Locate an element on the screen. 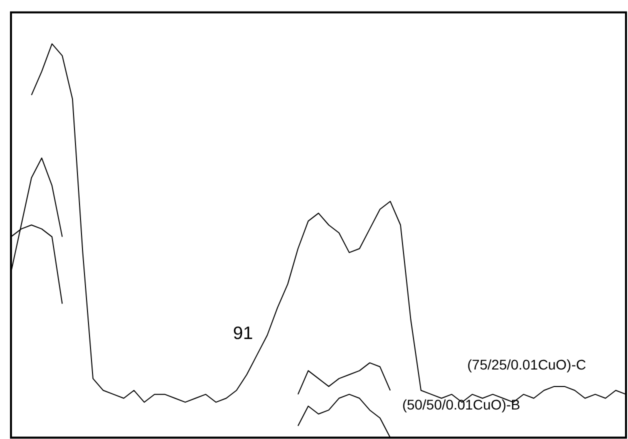 This screenshot has width=628, height=439. series-label: (75/25/0.01CuO)-C is located at coordinates (526, 364).